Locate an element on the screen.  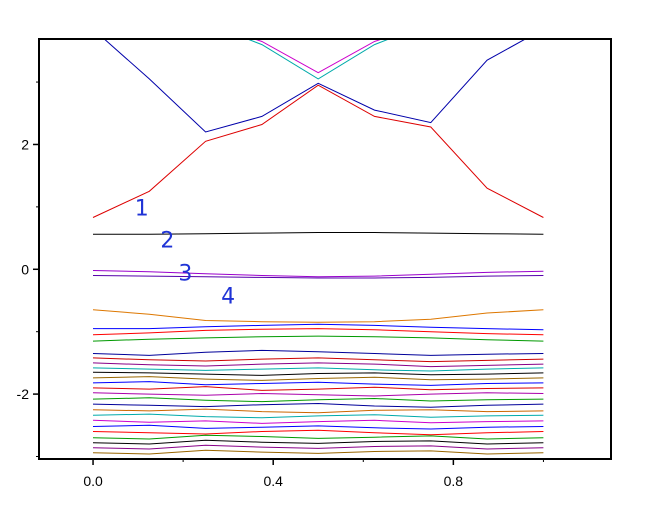
y-tick-label: 0 is located at coordinates (25, 269).